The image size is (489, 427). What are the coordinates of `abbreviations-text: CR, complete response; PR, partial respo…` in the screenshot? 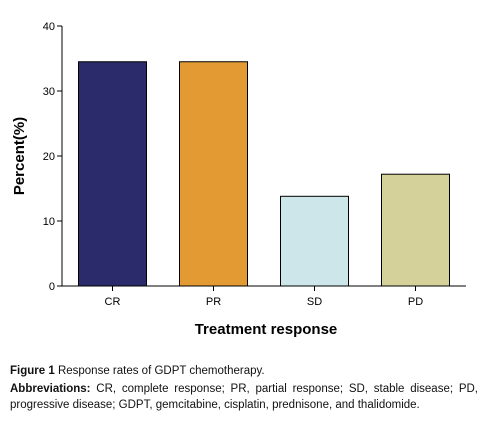 It's located at (244, 397).